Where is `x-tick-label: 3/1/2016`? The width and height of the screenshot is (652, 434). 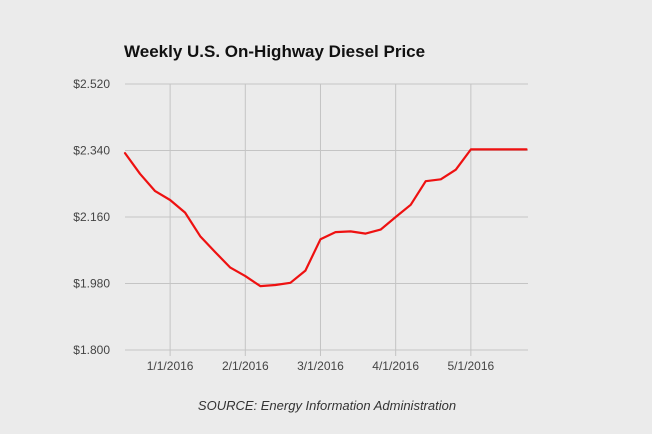
x-tick-label: 3/1/2016 is located at coordinates (320, 366).